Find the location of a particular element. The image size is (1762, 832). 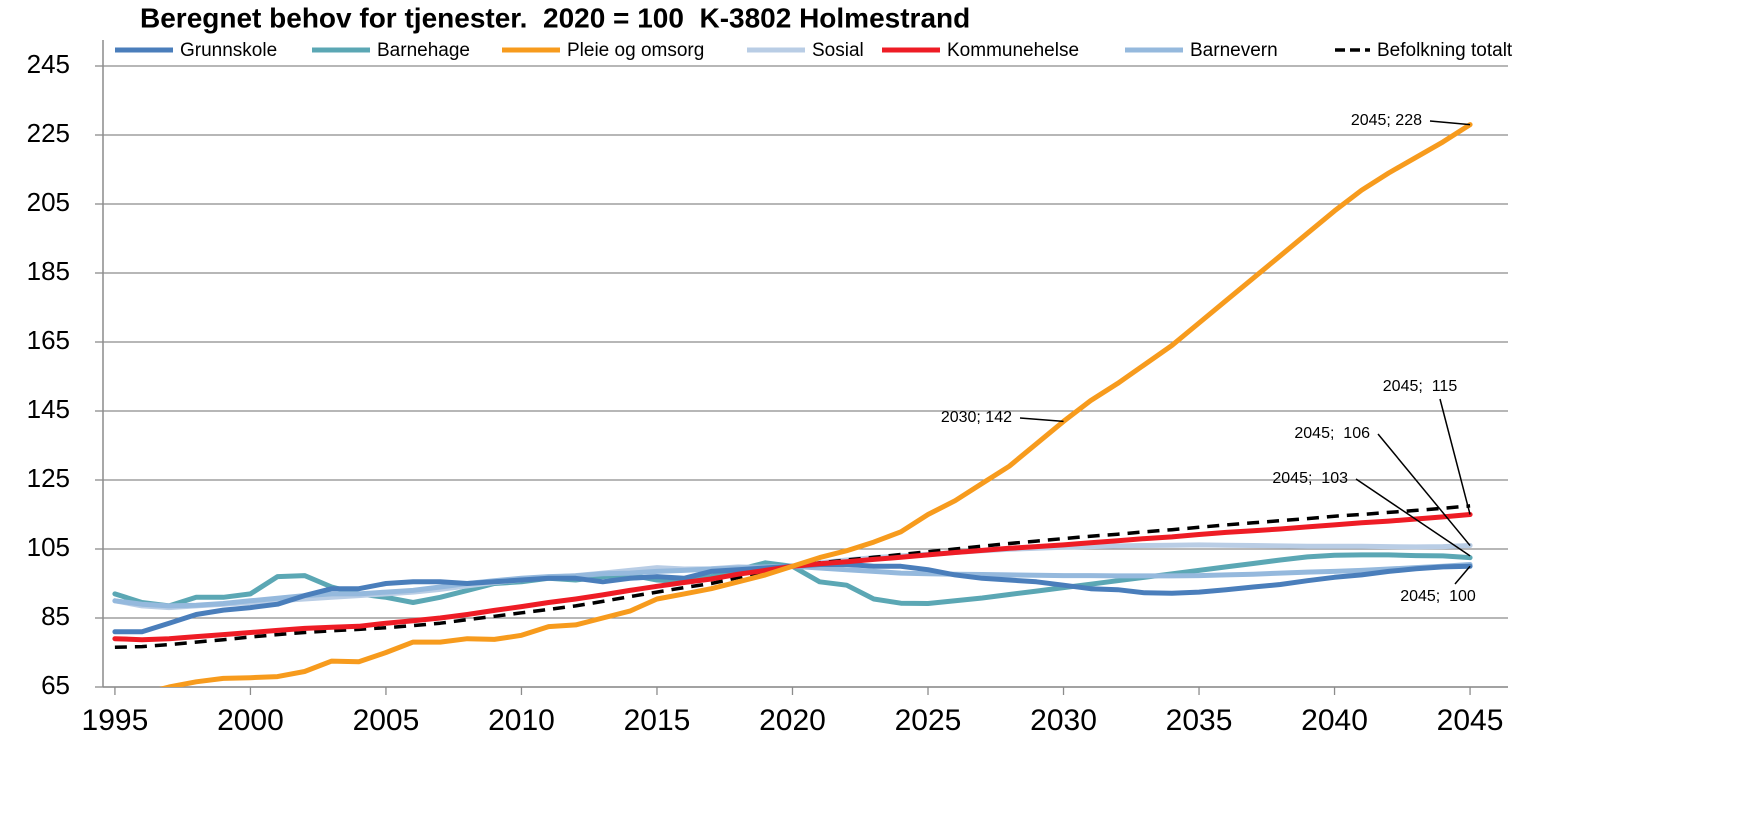

legend-label: Kommunehelse is located at coordinates (1013, 50).